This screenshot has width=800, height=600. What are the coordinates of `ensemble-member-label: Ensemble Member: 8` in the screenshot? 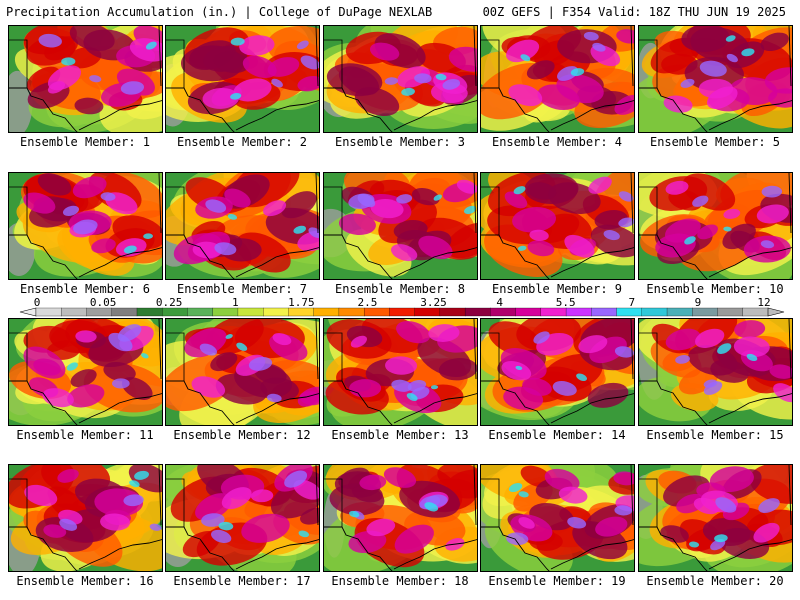 It's located at (400, 289).